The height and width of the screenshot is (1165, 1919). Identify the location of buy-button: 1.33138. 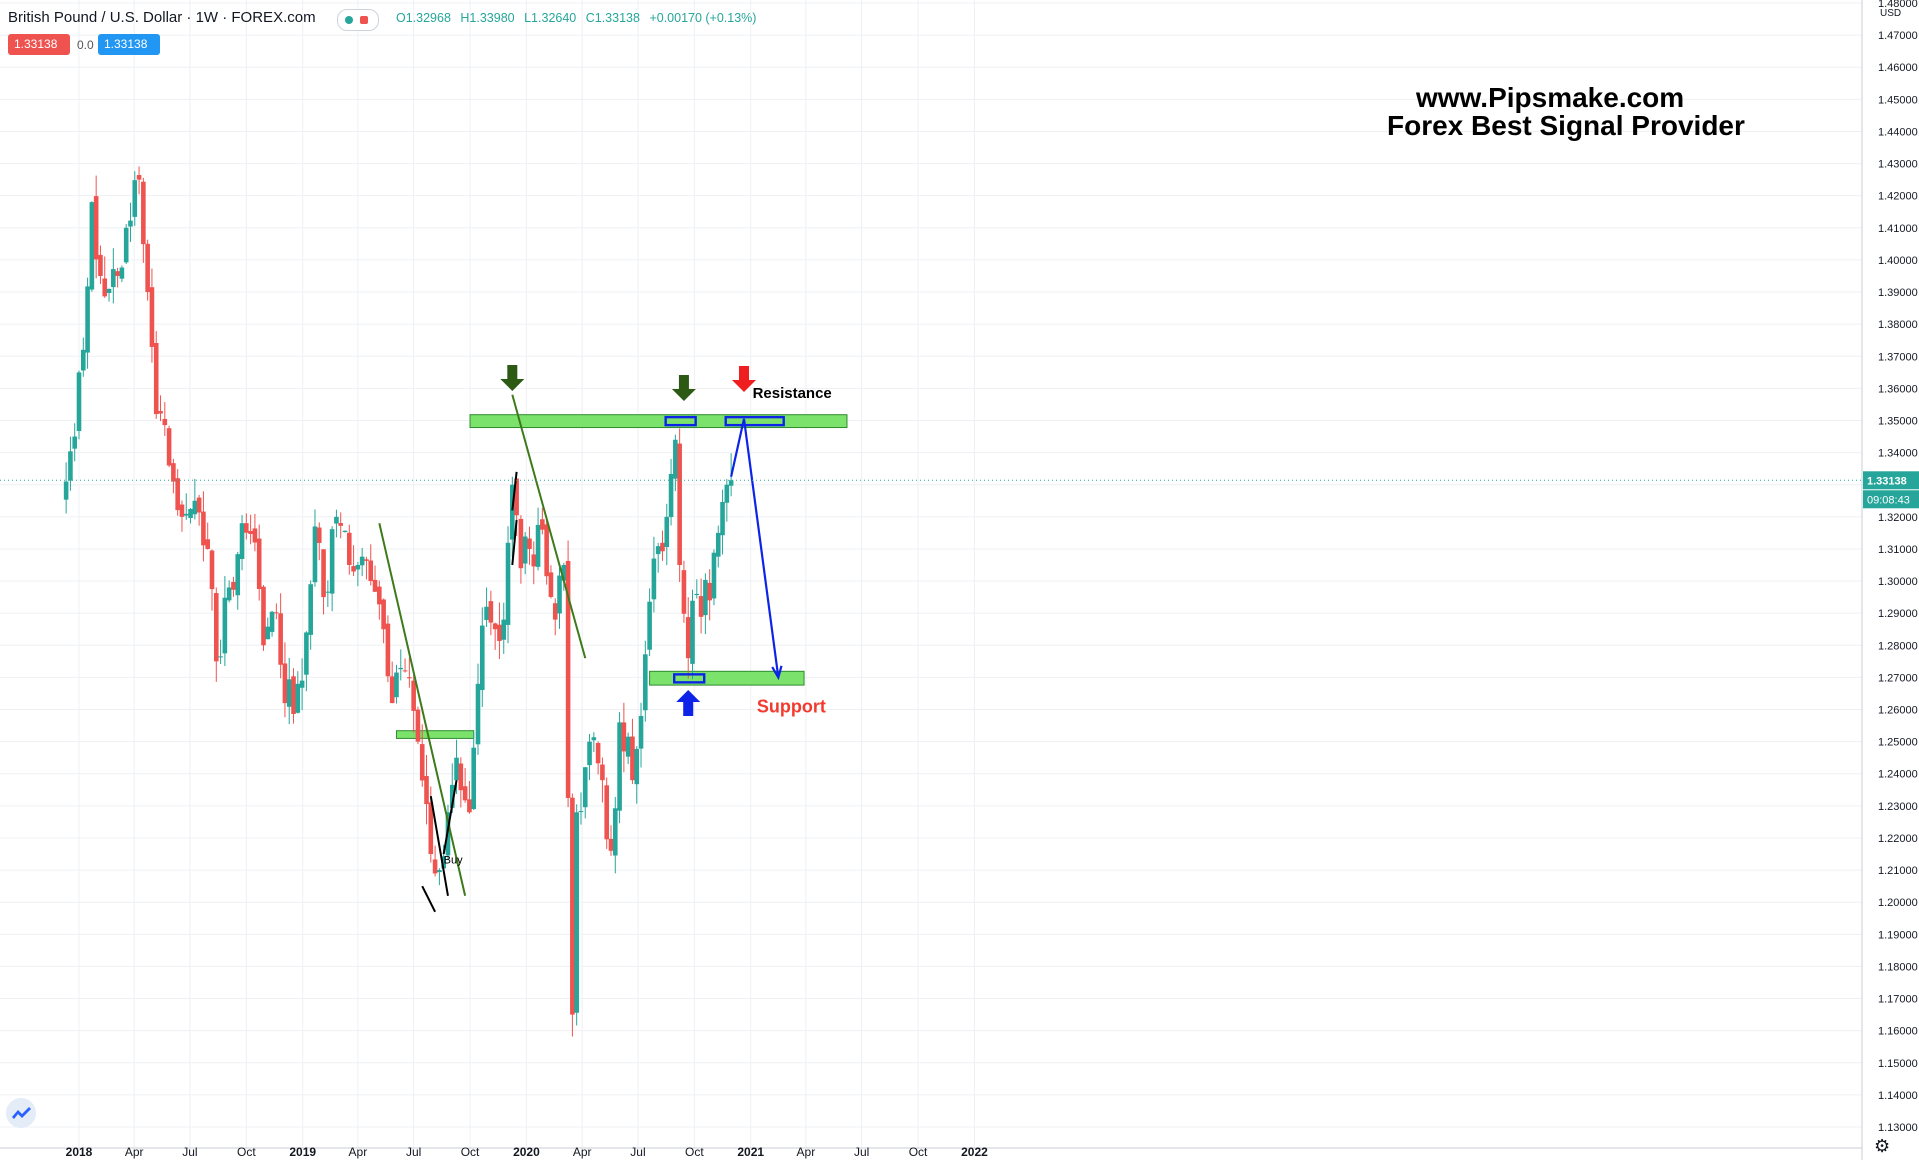
(129, 44).